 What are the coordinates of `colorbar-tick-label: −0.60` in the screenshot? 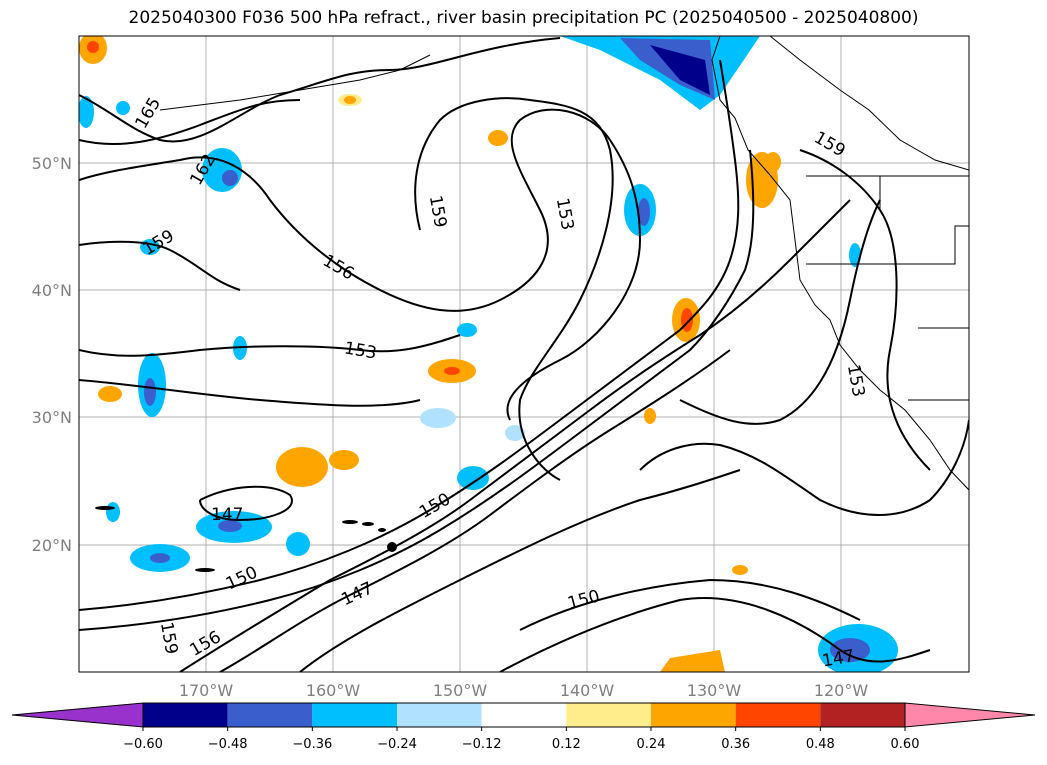 It's located at (143, 744).